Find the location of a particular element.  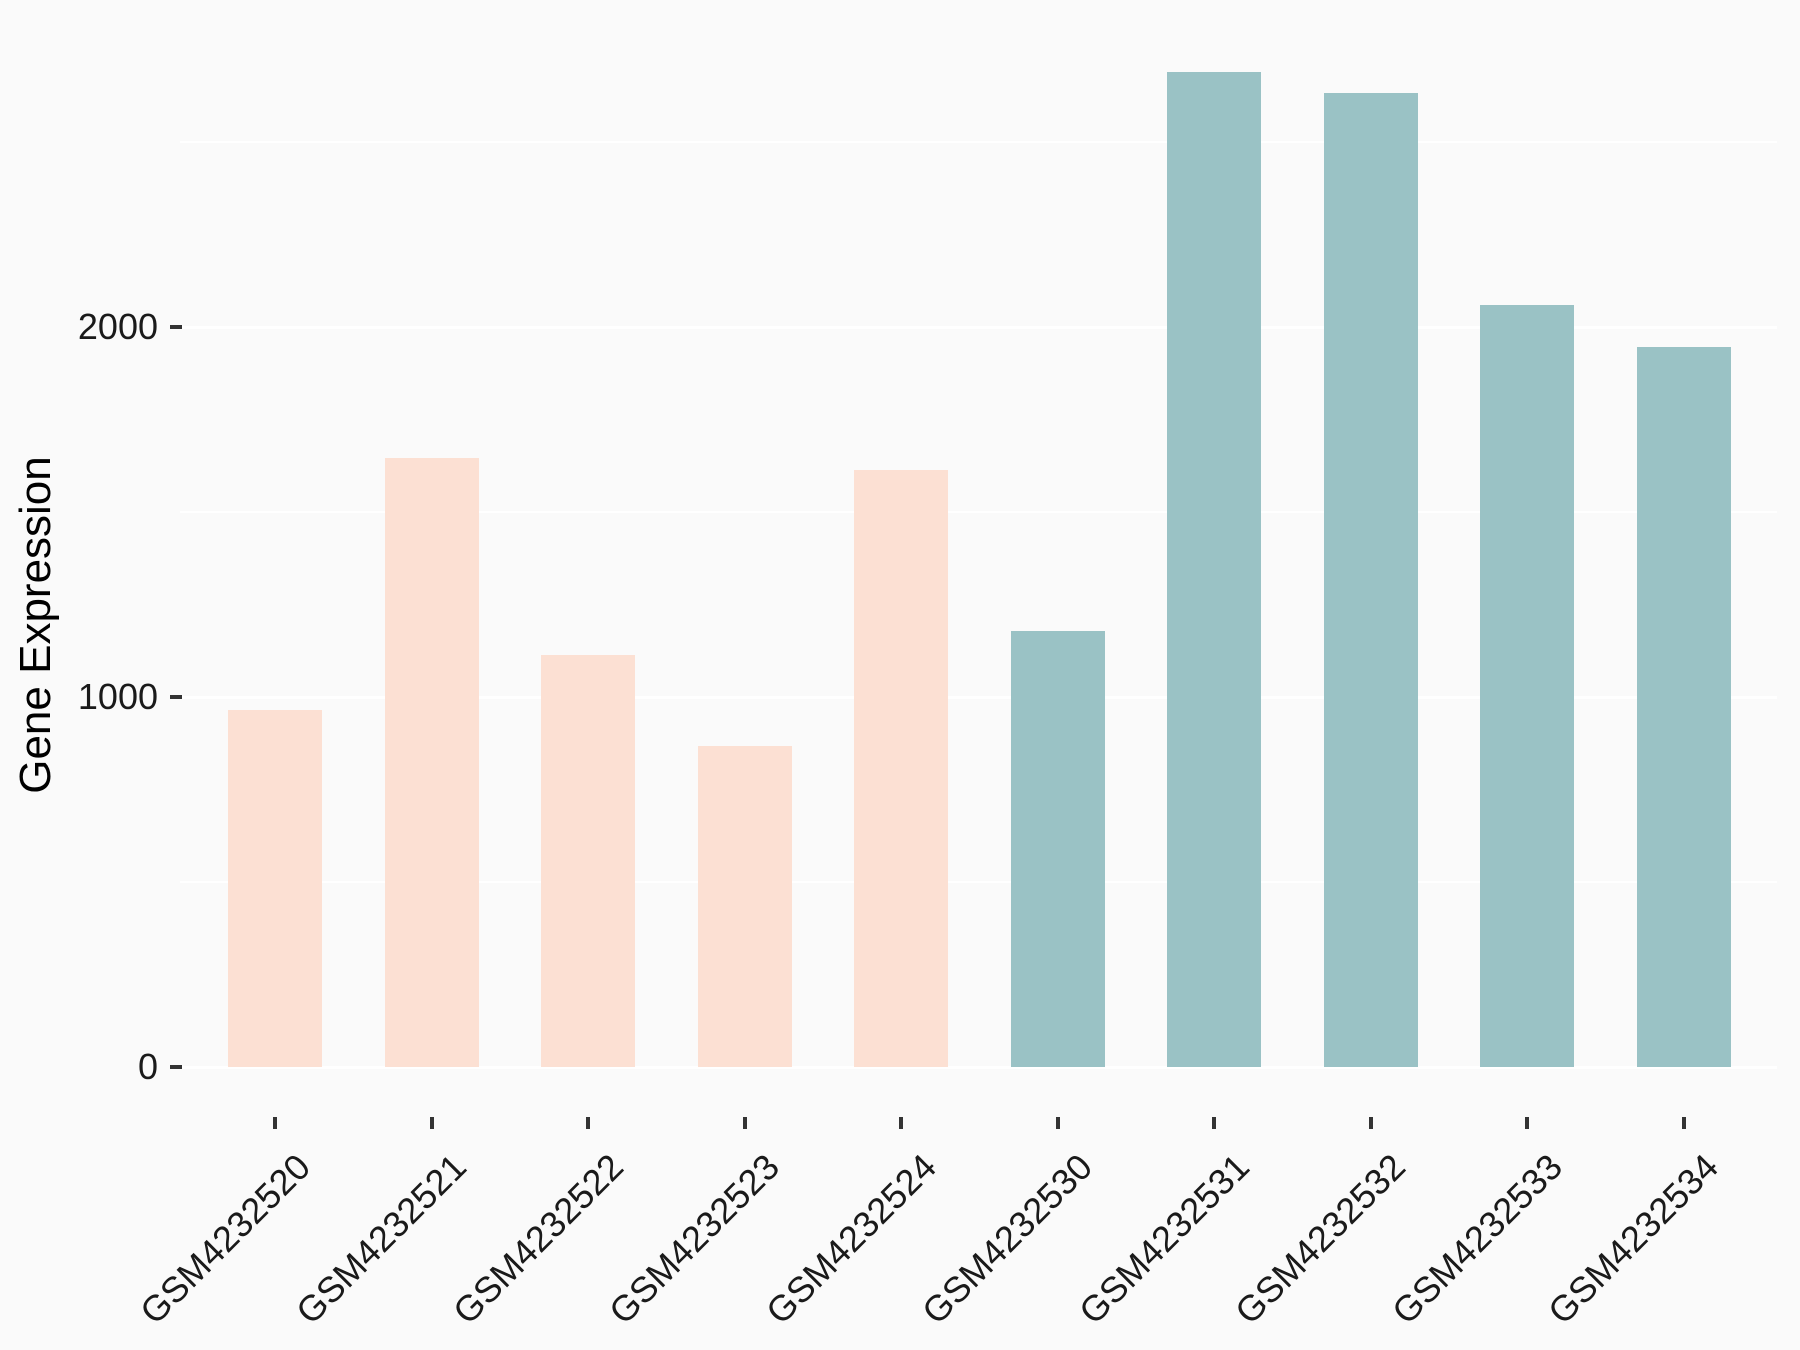

y-tick-mark-2000 is located at coordinates (176, 327).